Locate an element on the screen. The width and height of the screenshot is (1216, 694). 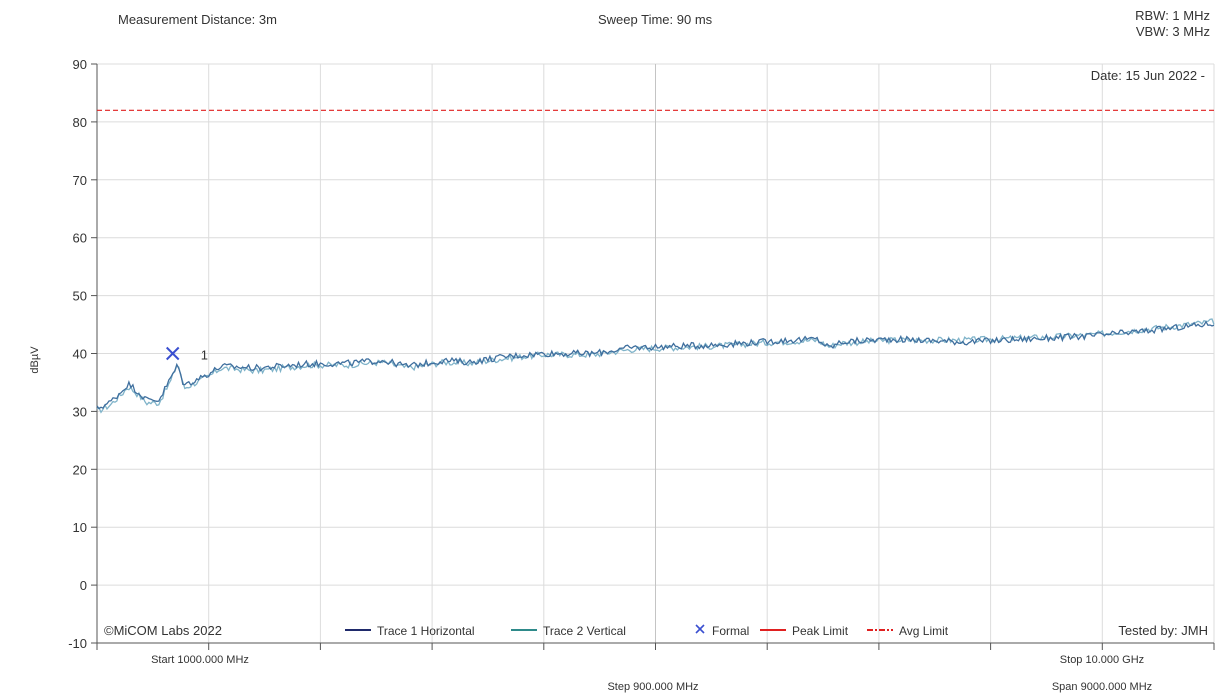
y-tick-label: 90 is located at coordinates (80, 64).